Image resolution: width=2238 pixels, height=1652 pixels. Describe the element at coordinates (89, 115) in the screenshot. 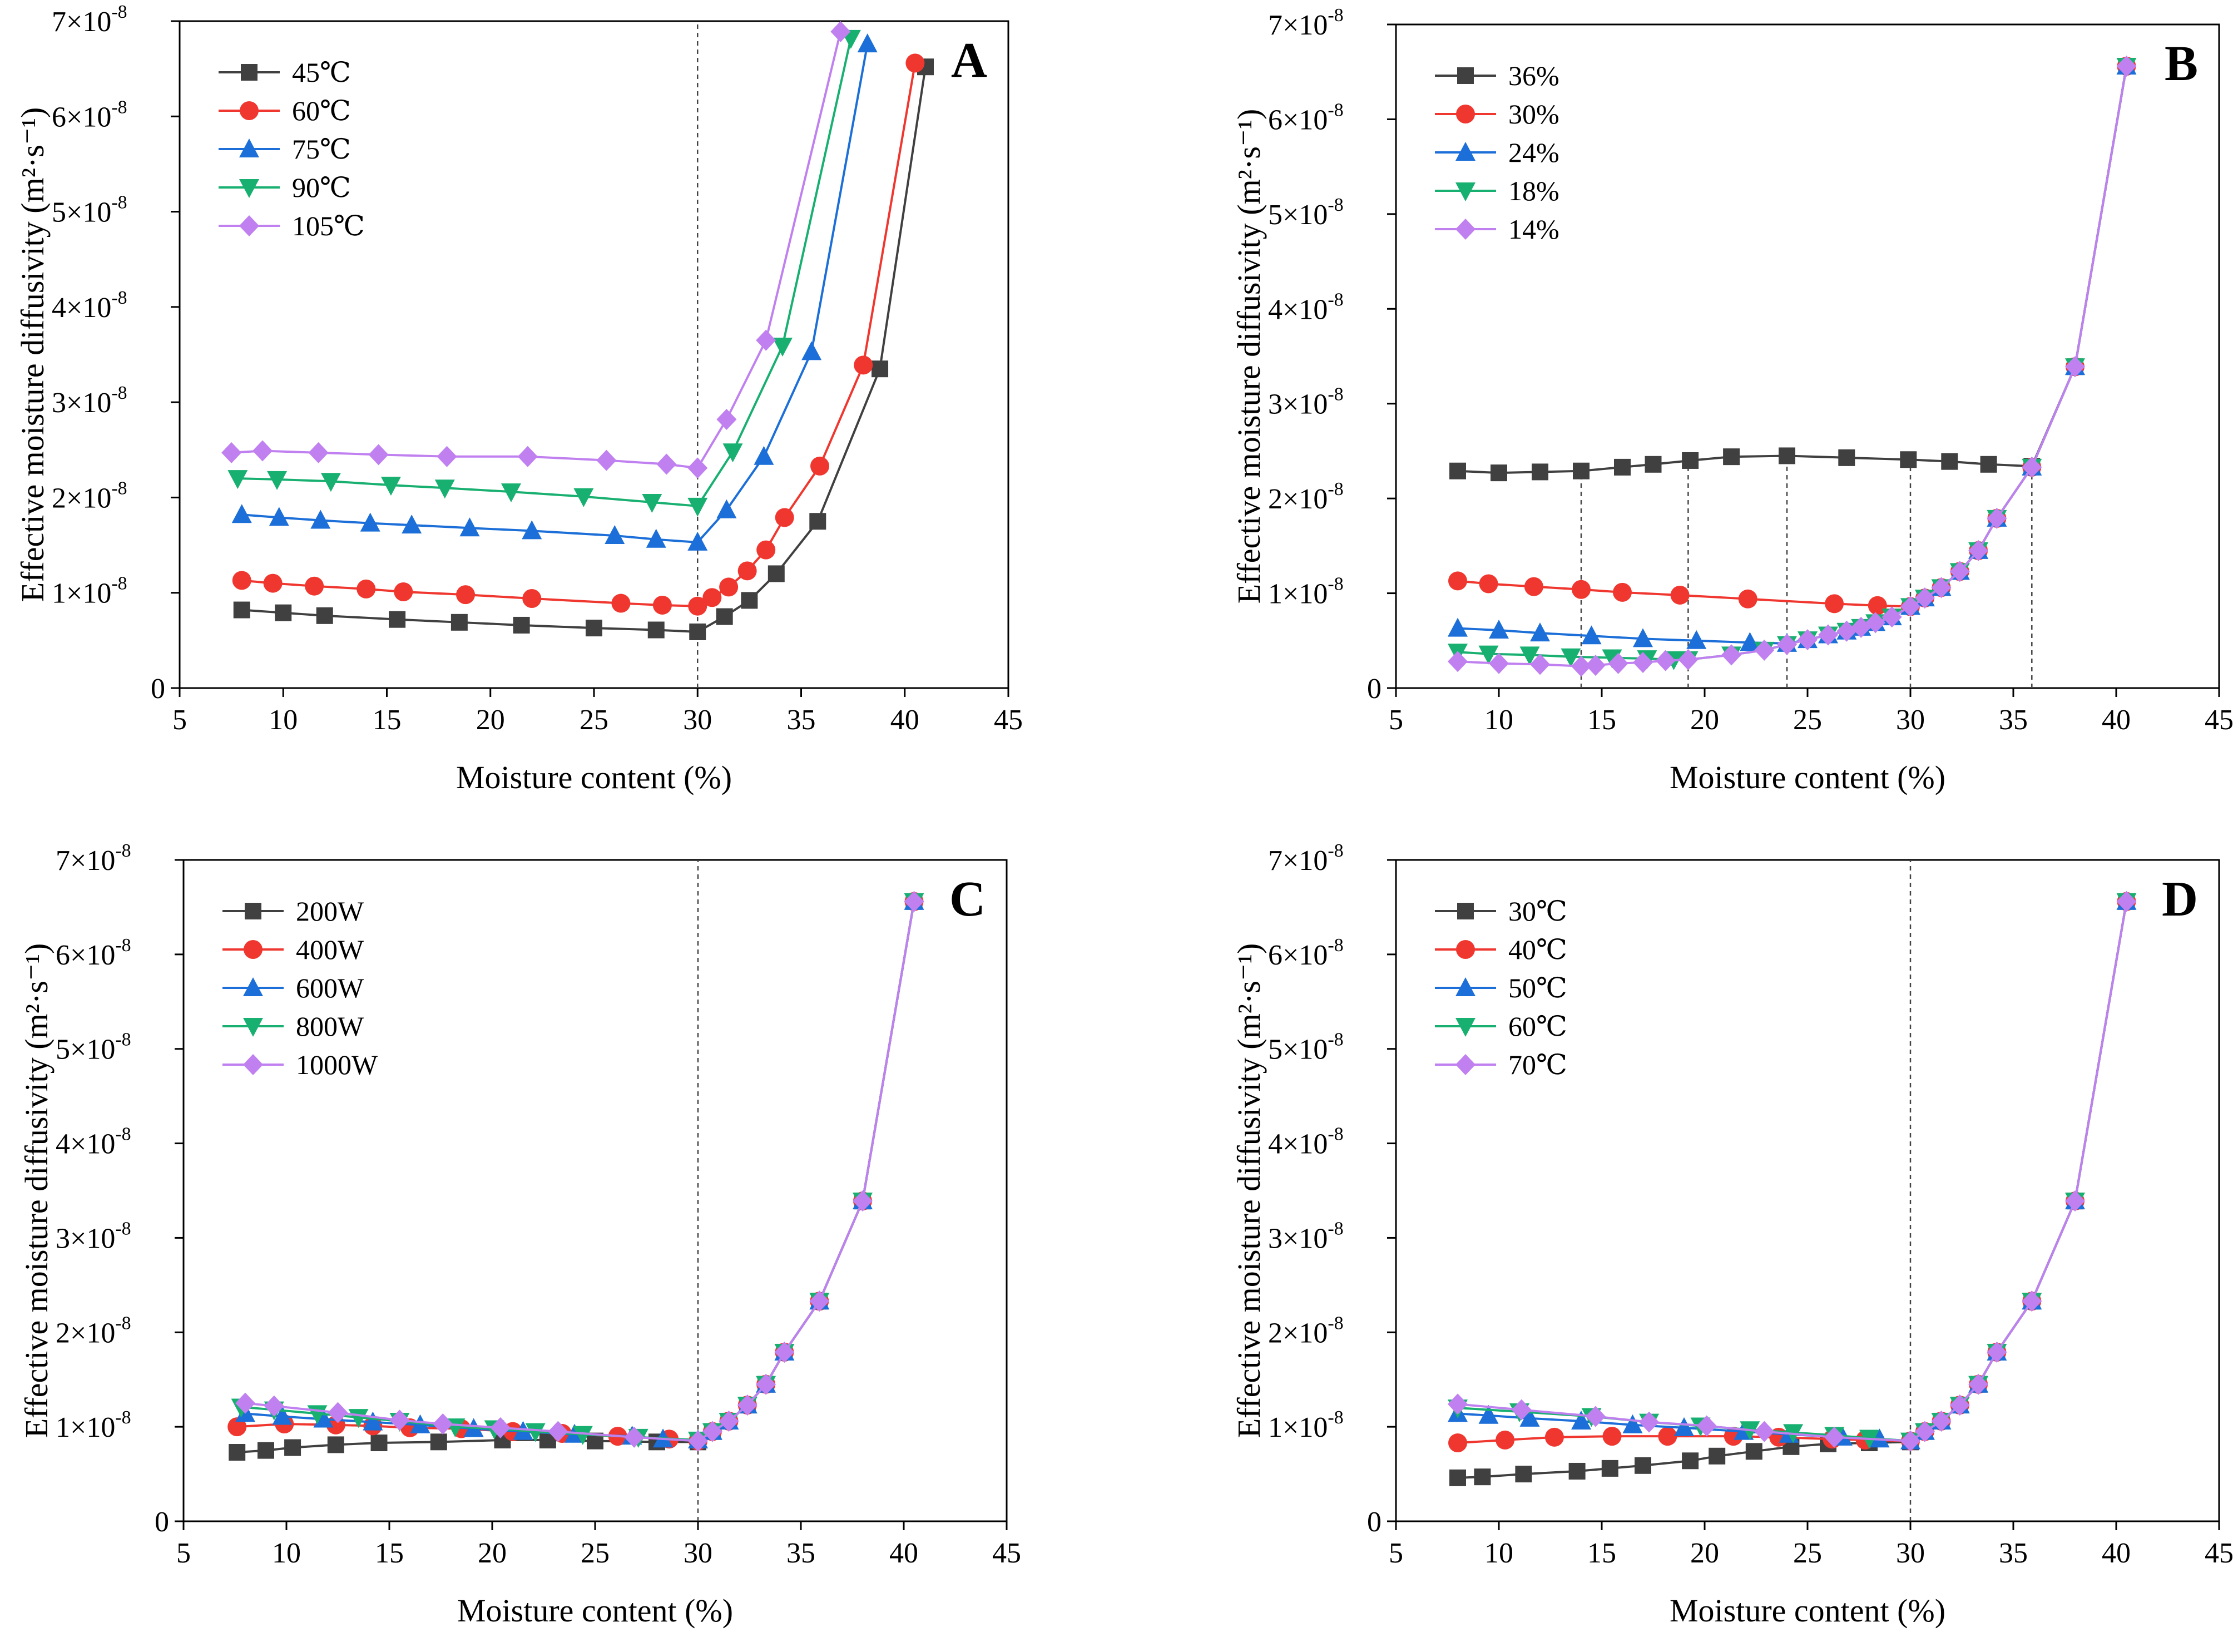

I see `y-tick-label: 6×10⁻⁸` at that location.